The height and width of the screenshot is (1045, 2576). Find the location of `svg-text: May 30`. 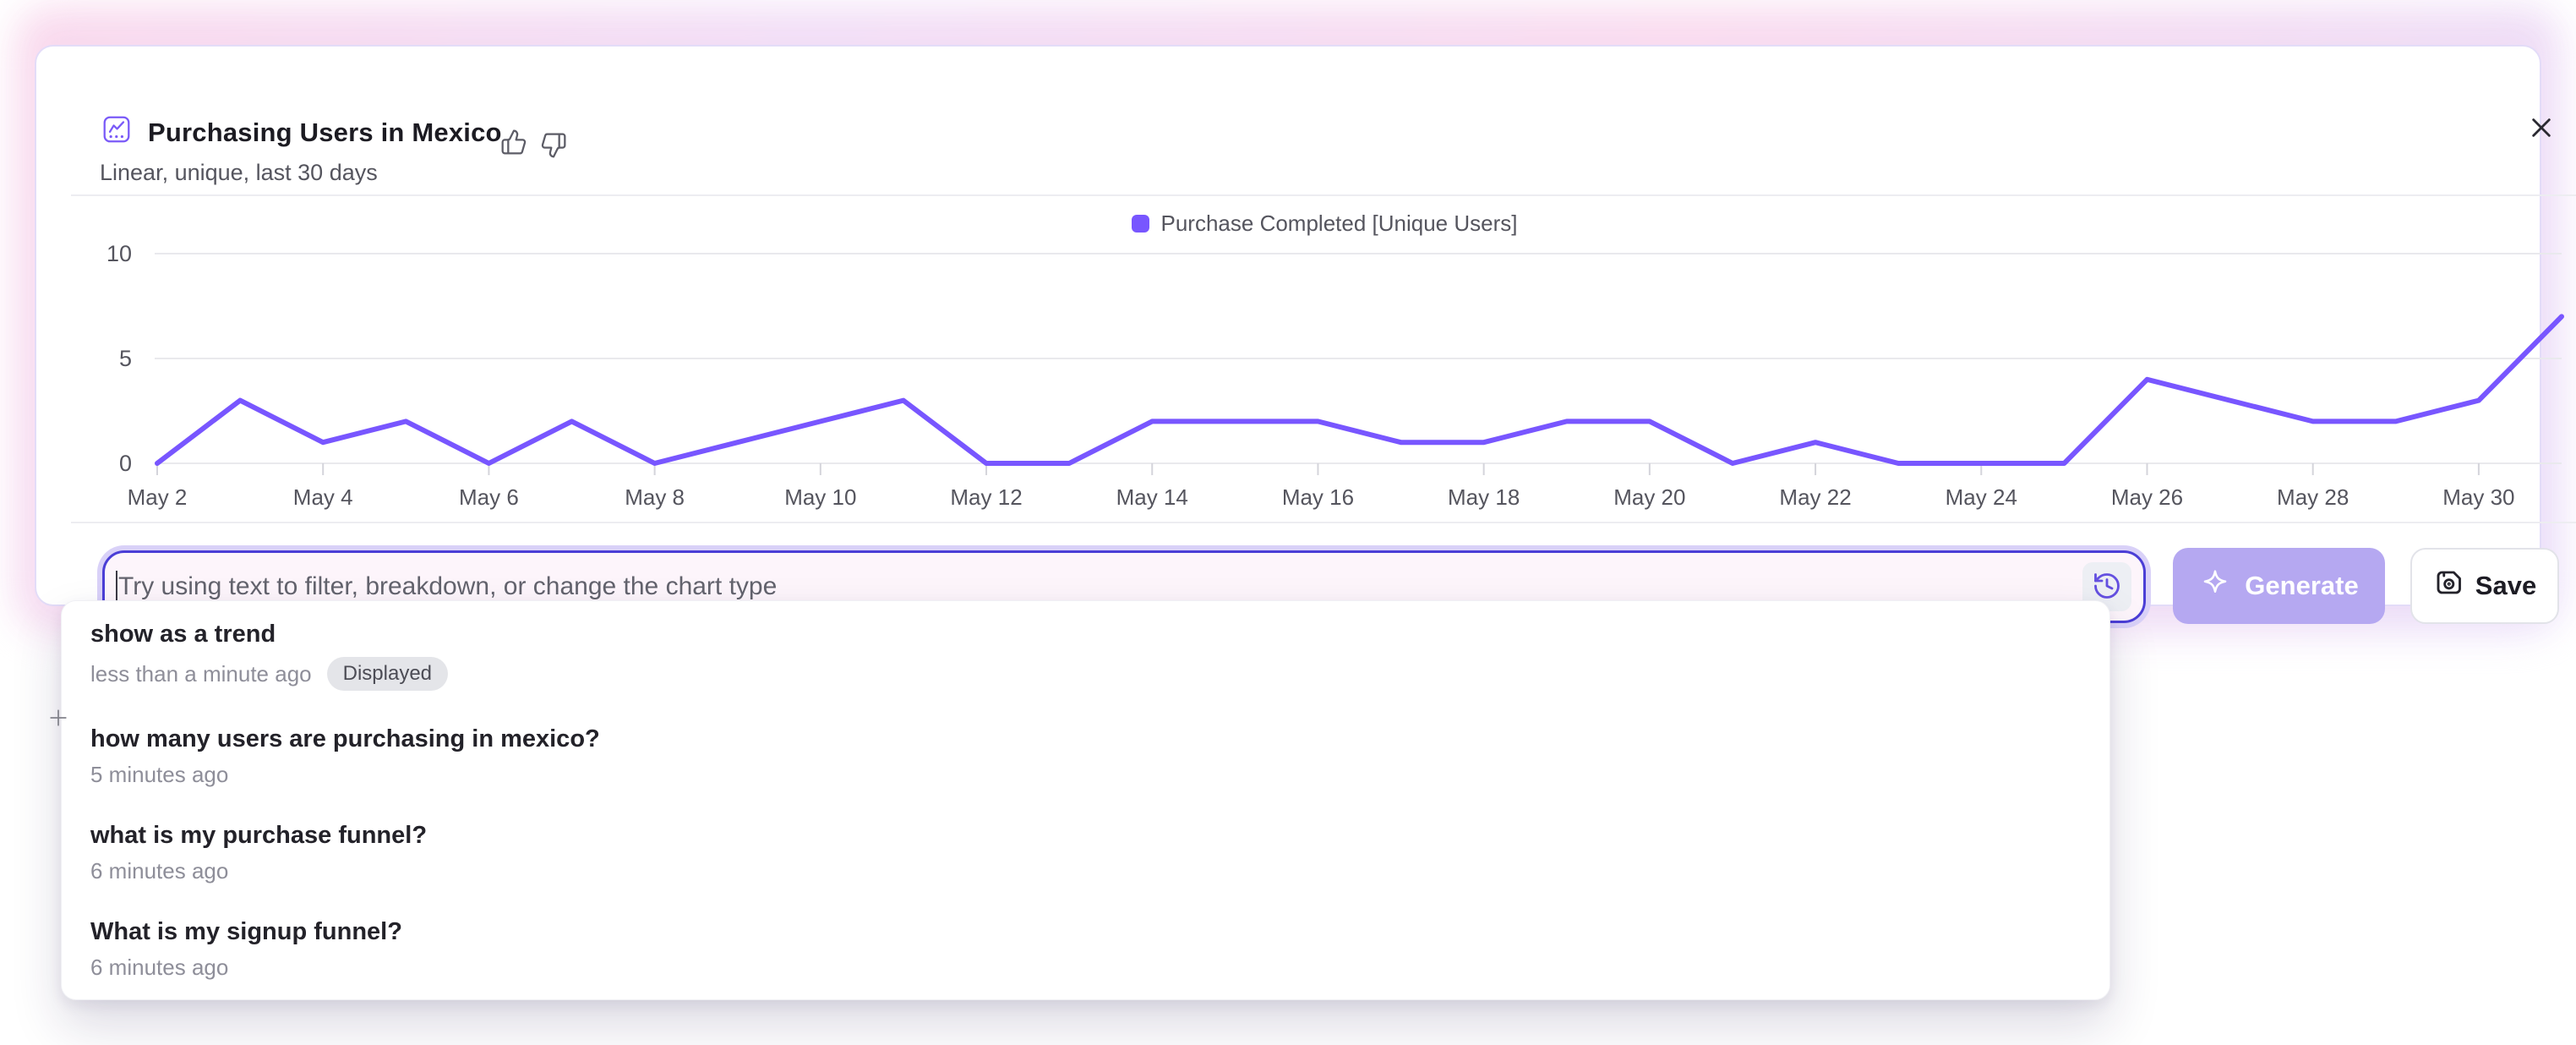

svg-text: May 30 is located at coordinates (2478, 497).